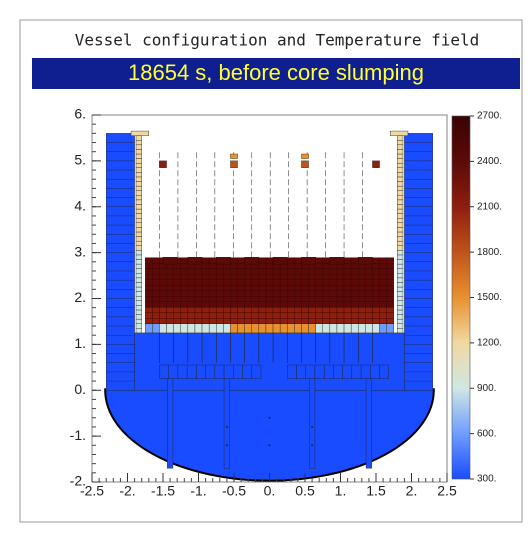 The height and width of the screenshot is (537, 531). I want to click on y-tick-label: 1., so click(80, 343).